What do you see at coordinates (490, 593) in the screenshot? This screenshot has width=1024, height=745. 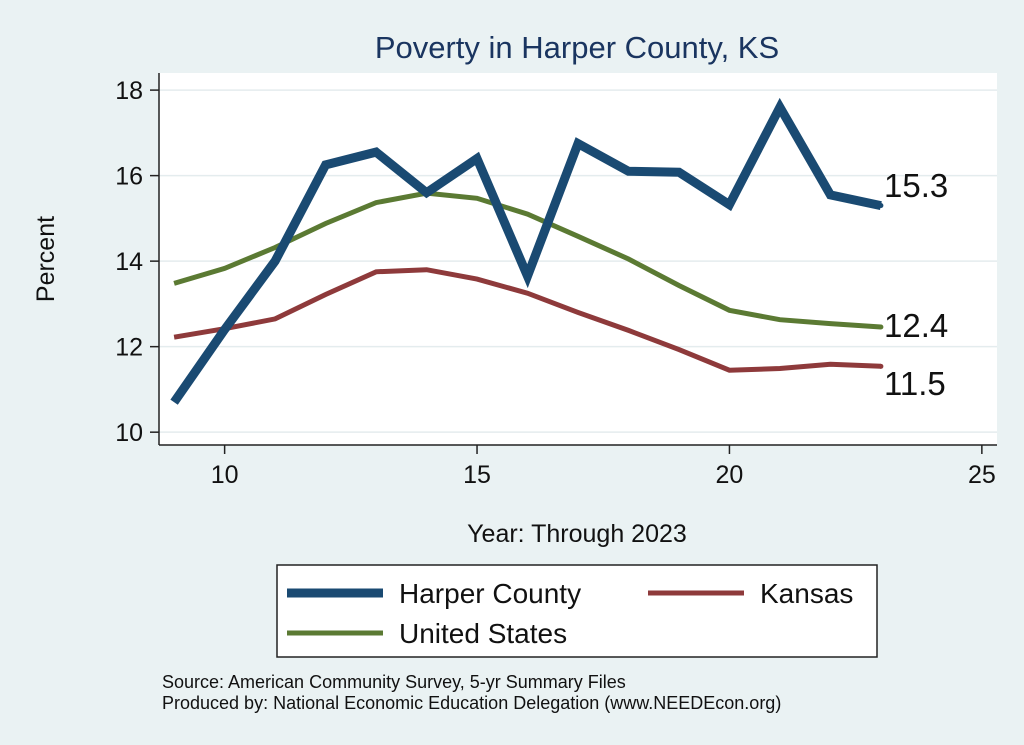 I see `legend-label-harper-county: Harper County` at bounding box center [490, 593].